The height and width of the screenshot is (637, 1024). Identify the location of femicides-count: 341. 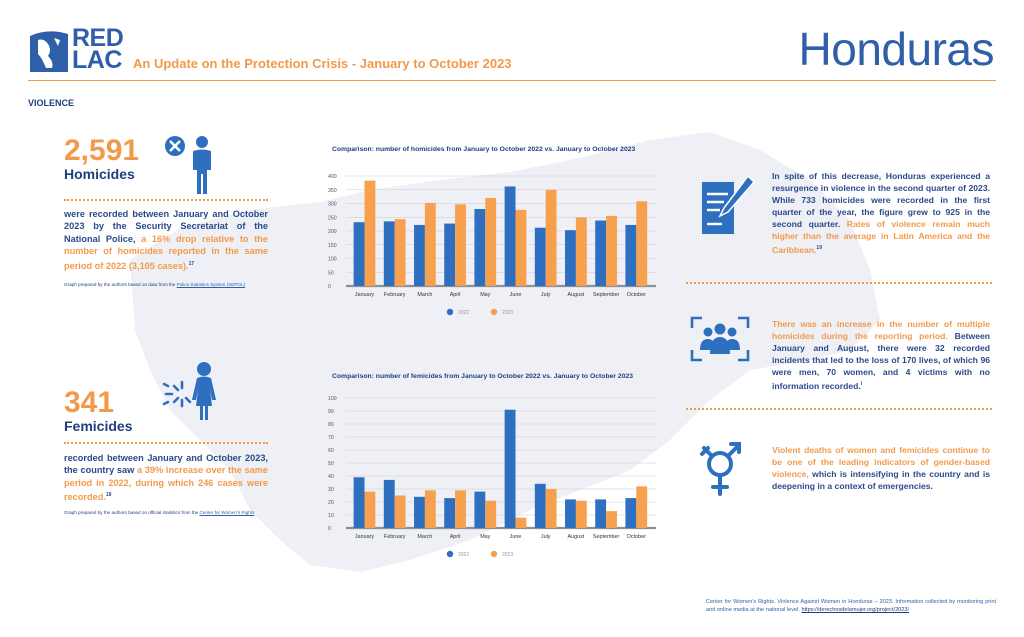
(89, 402).